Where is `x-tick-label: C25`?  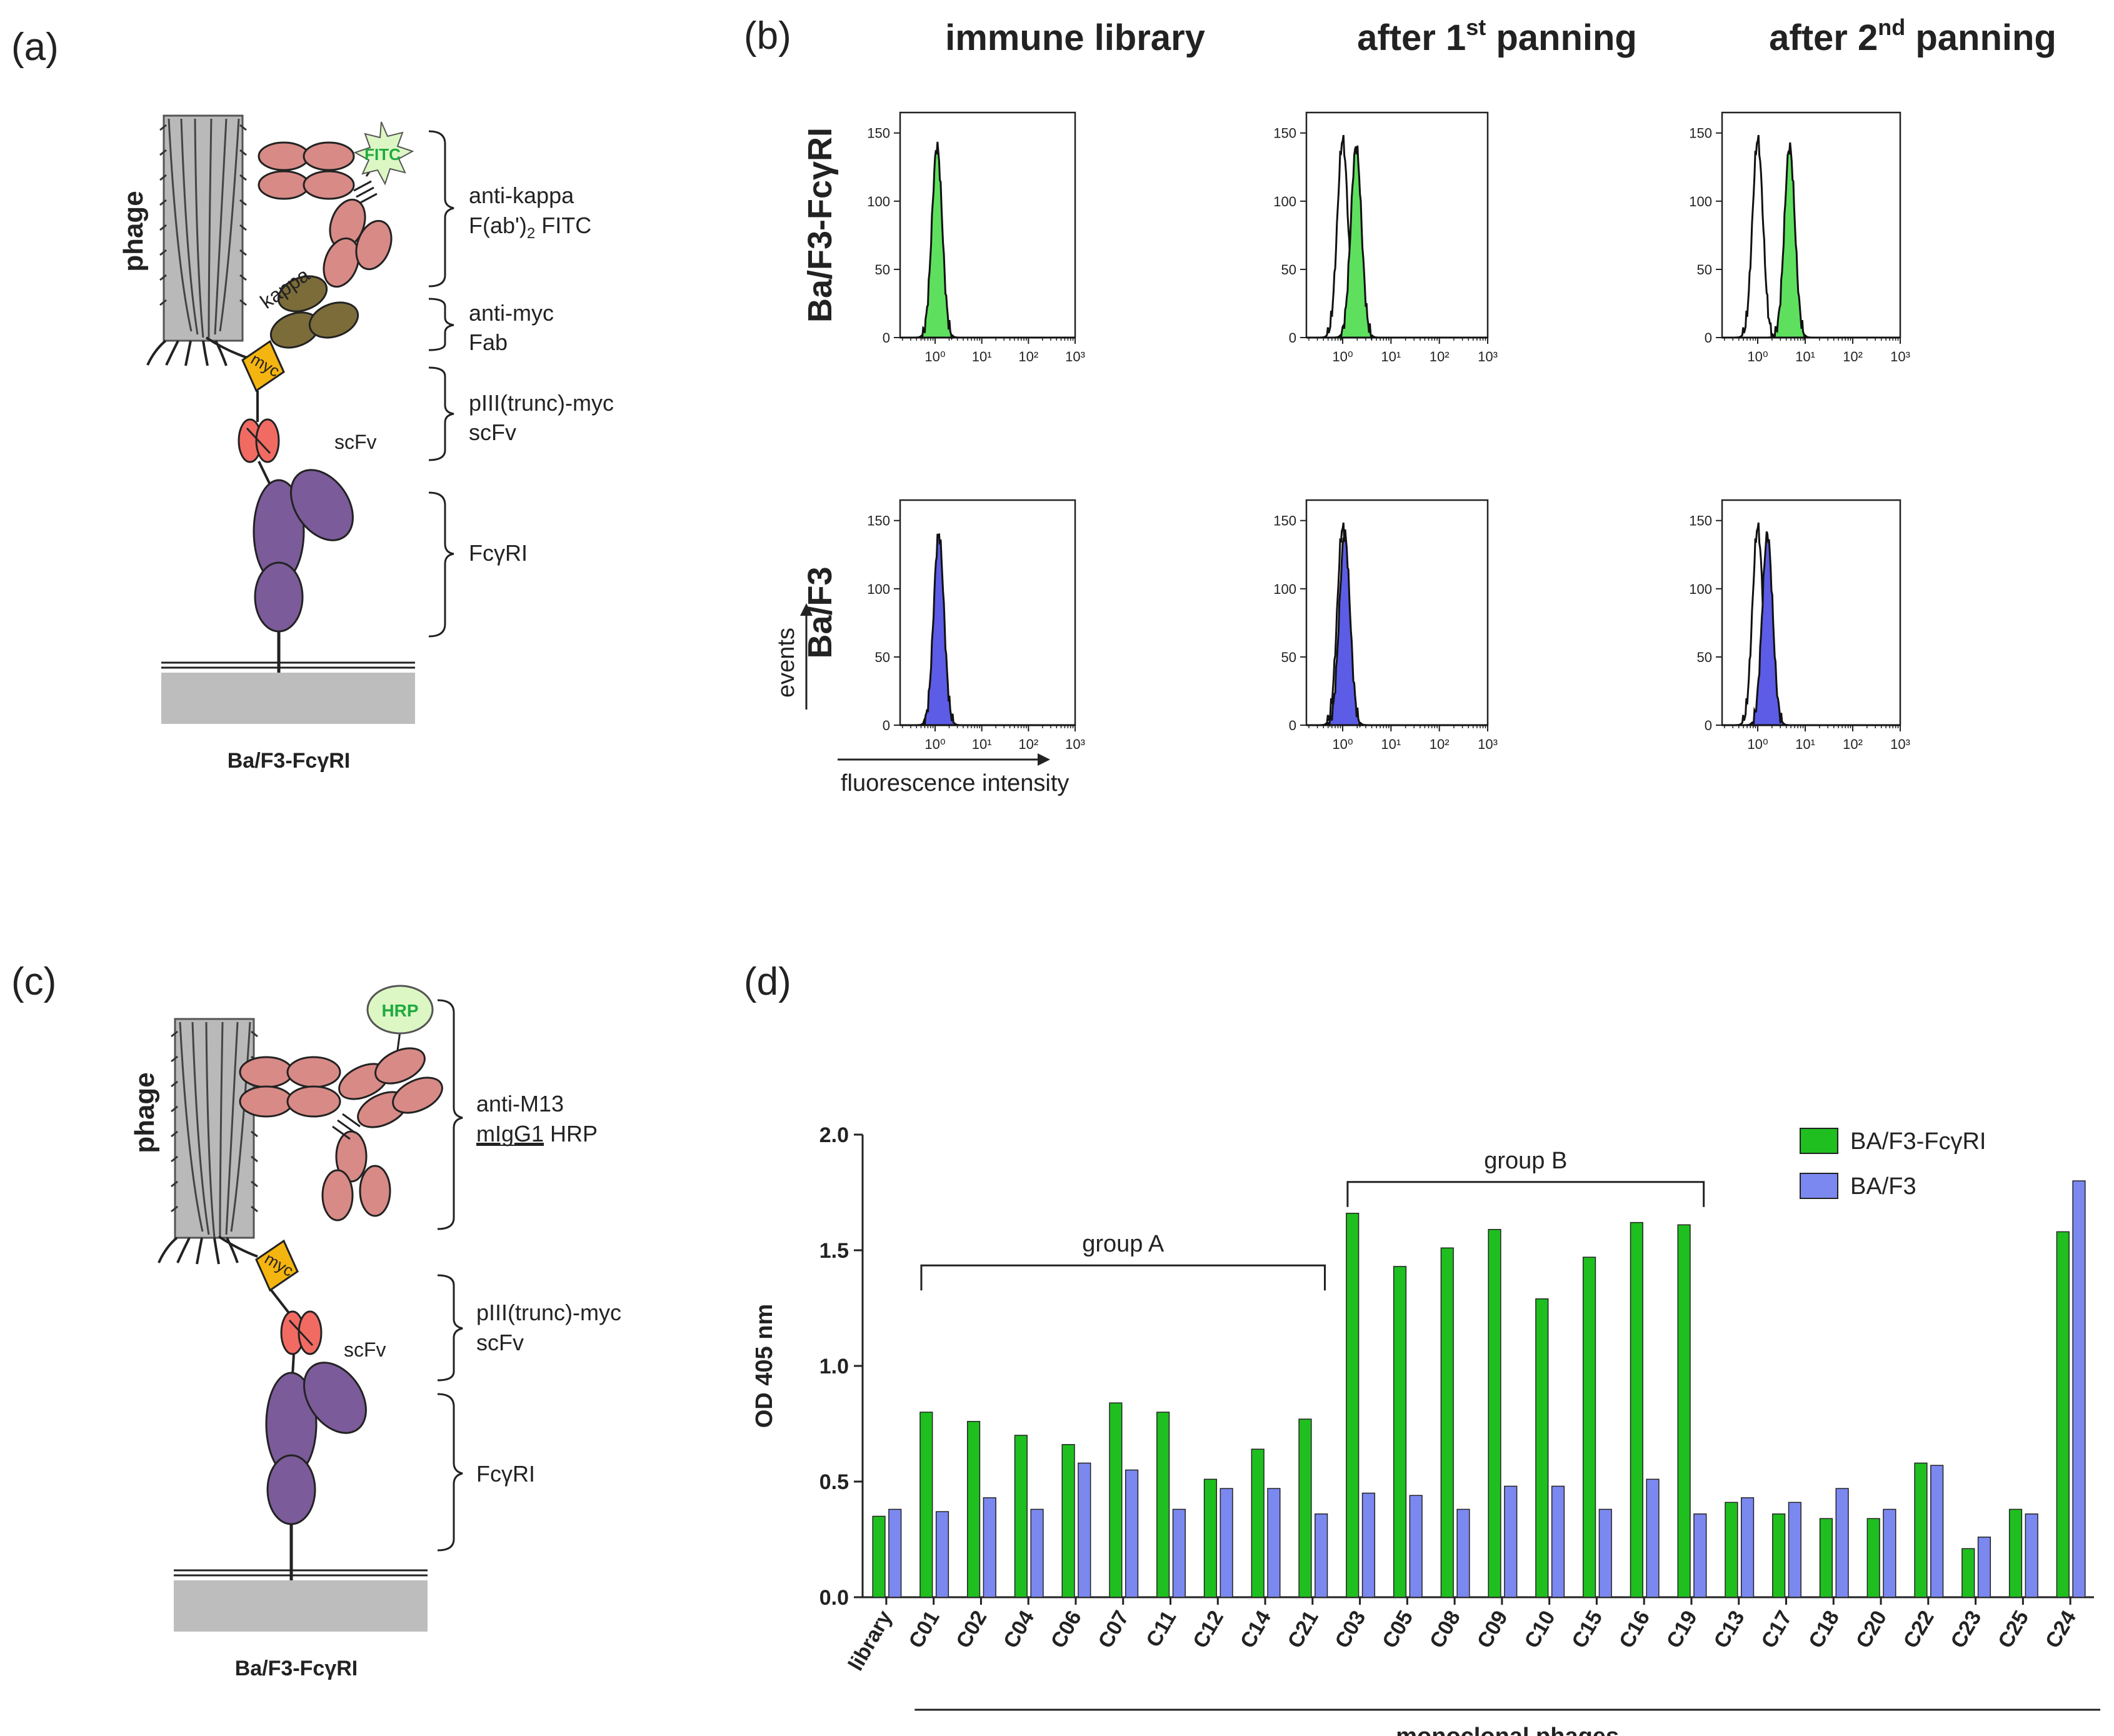
x-tick-label: C25 is located at coordinates (2013, 1629).